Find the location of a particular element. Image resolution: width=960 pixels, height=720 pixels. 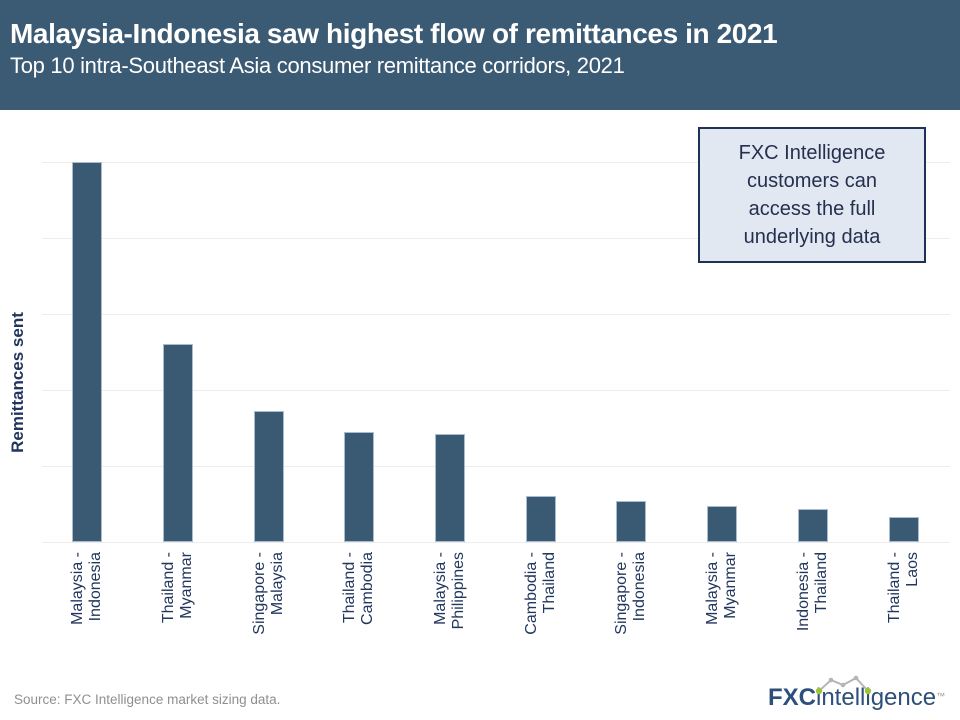

x-axis-label: Singapore - Malaysia is located at coordinates (269, 609).